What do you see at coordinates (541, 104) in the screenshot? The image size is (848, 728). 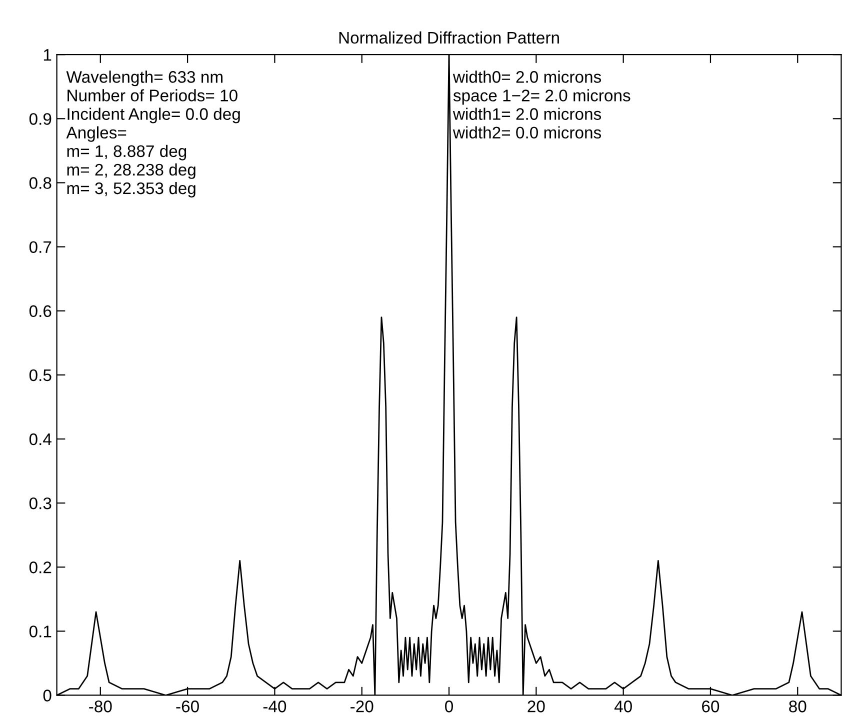 I see `annotation: width0= 2.0 microns space 1−2= 2.0 microns width1= 2.0 microns width2= 0.0 microns` at bounding box center [541, 104].